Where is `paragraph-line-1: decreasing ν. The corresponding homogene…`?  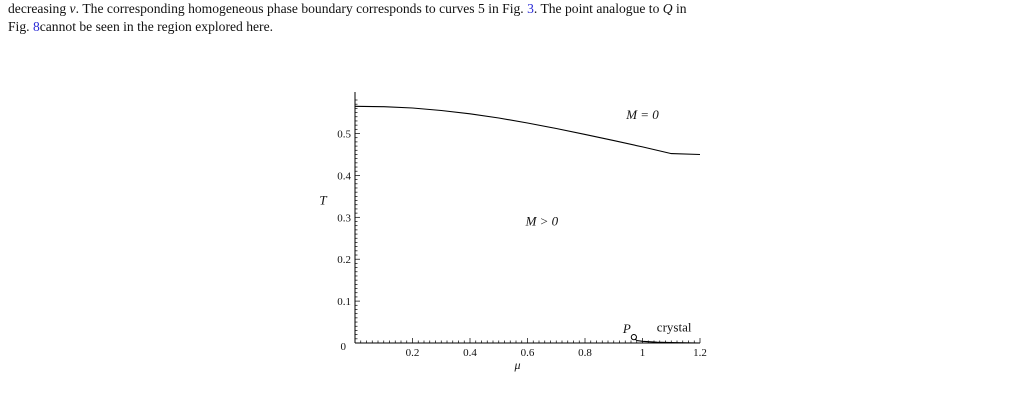 paragraph-line-1: decreasing ν. The corresponding homogene… is located at coordinates (515, 9).